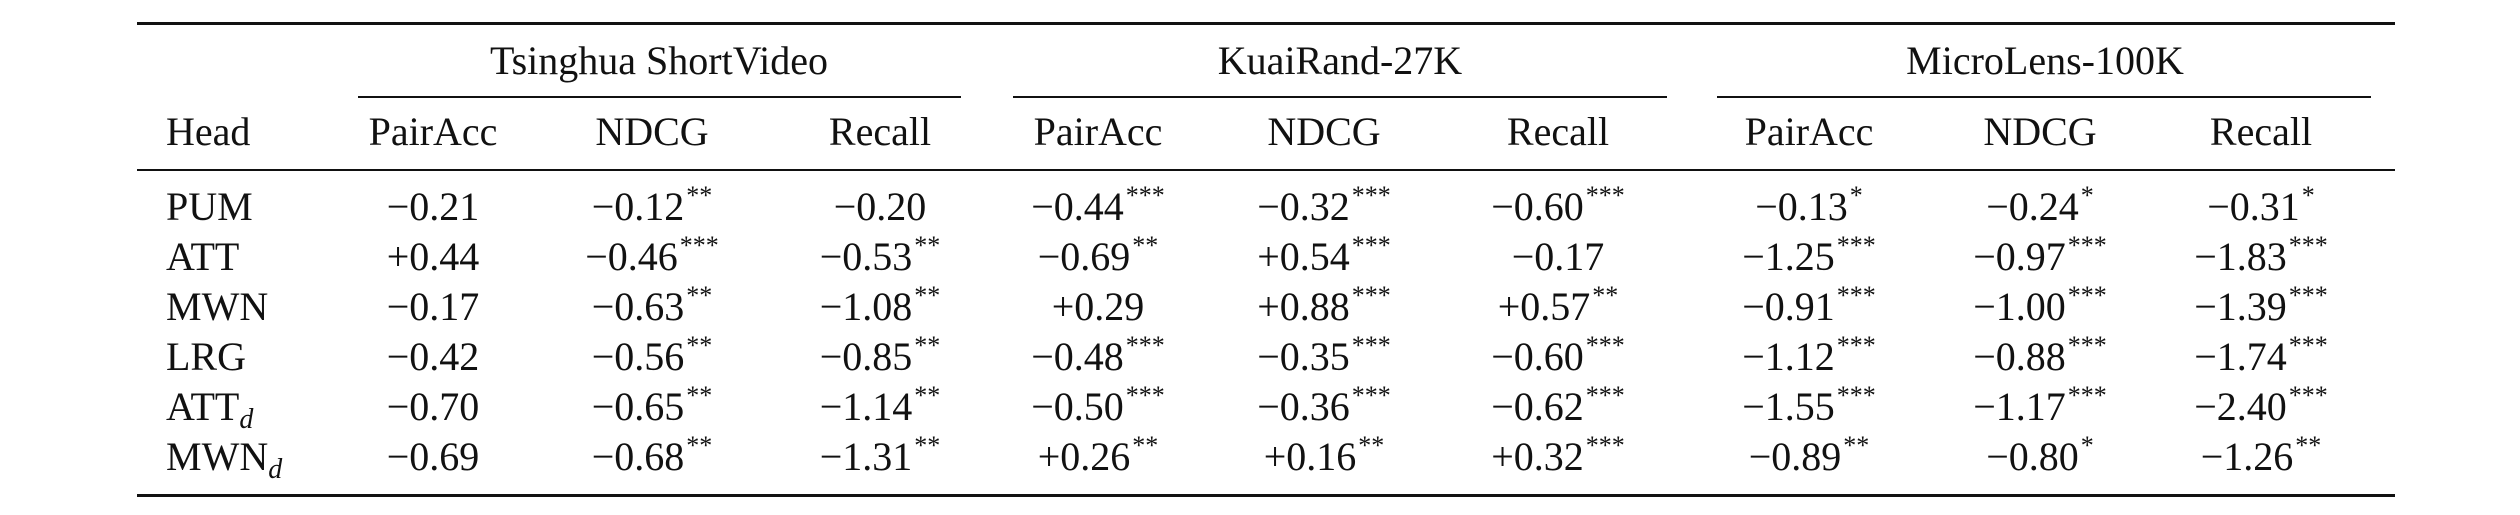 This screenshot has width=2520, height=515. I want to click on cell-text: −0.32, so click(1303, 206).